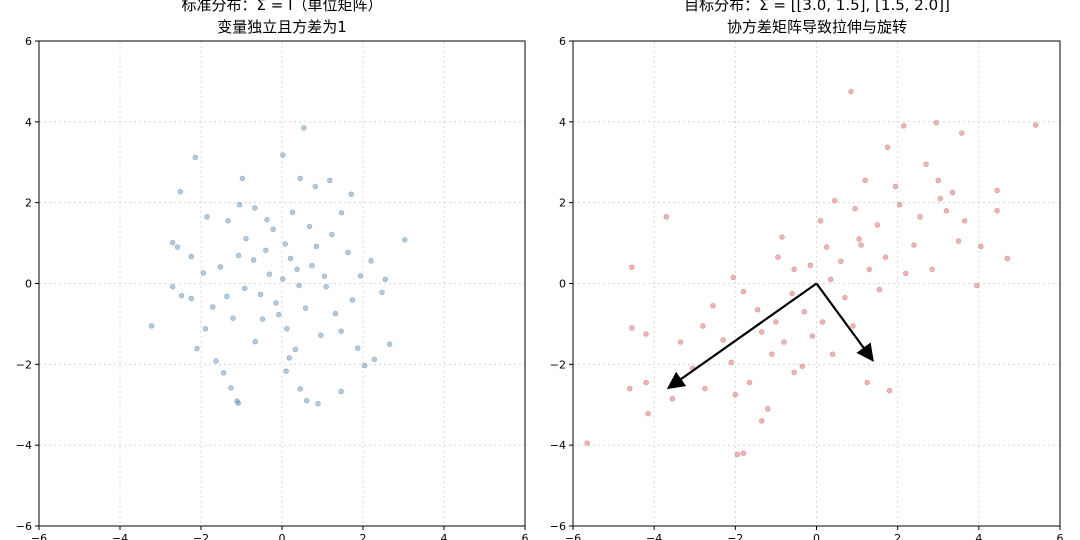 This screenshot has height=540, width=1080. What do you see at coordinates (573, 536) in the screenshot?
I see `x-tick-label: −6` at bounding box center [573, 536].